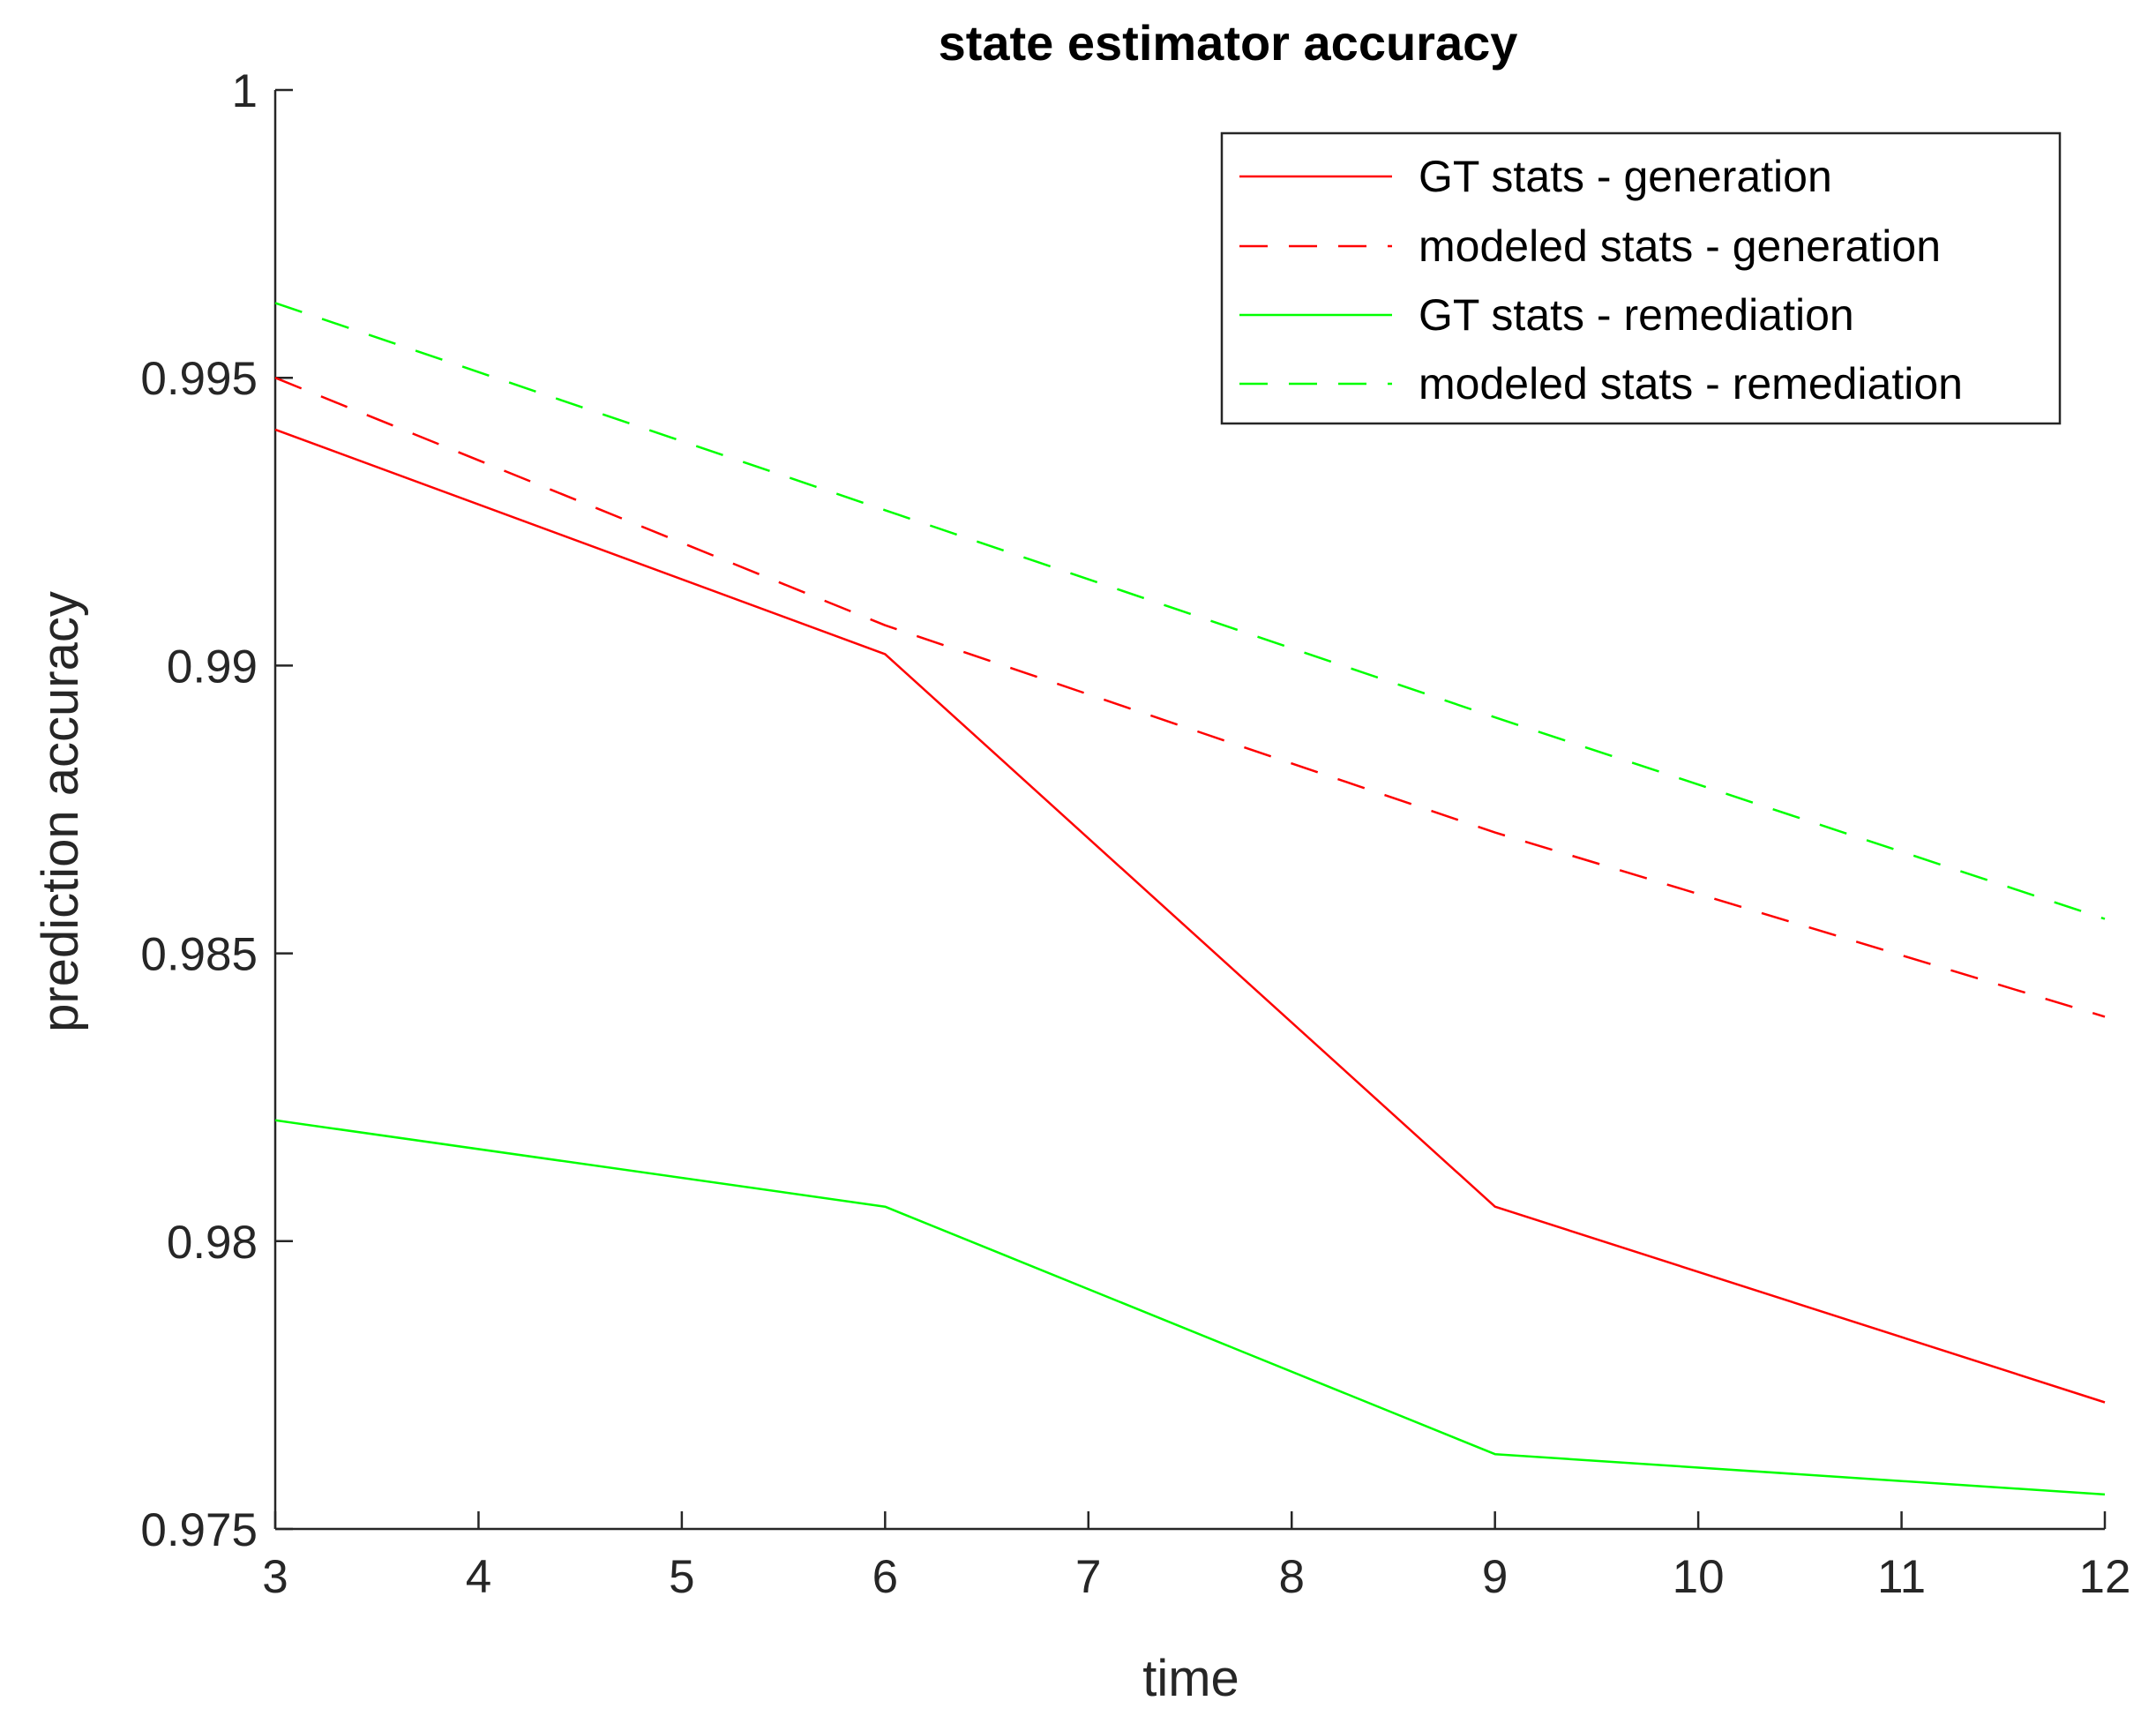  What do you see at coordinates (1228, 43) in the screenshot?
I see `chart-title: state estimator accuracy` at bounding box center [1228, 43].